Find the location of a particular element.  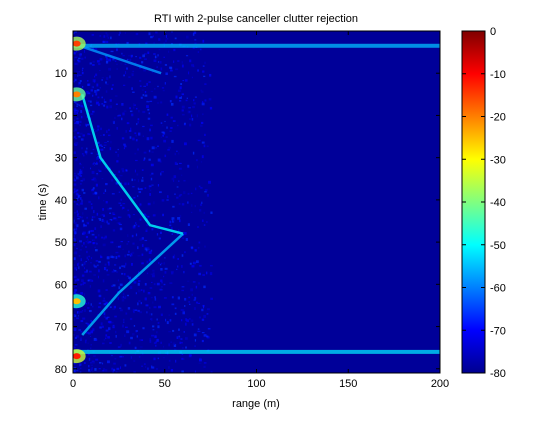

x-tick-label: 0 is located at coordinates (73, 384).